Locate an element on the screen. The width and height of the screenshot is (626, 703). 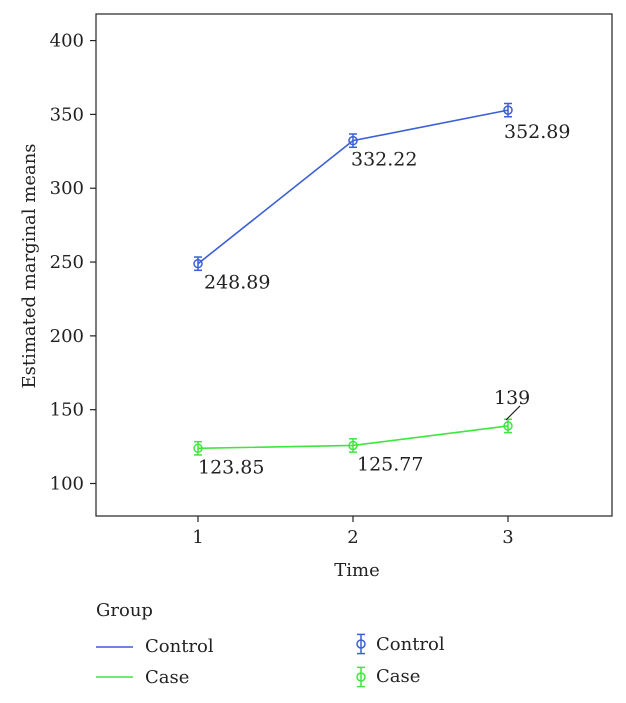
legend-marker-label-control: Control is located at coordinates (410, 644).